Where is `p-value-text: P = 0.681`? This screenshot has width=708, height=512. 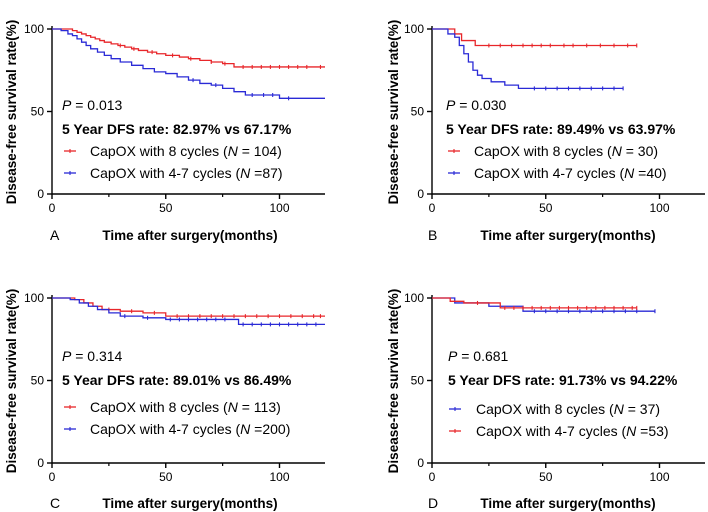
p-value-text: P = 0.681 is located at coordinates (478, 356).